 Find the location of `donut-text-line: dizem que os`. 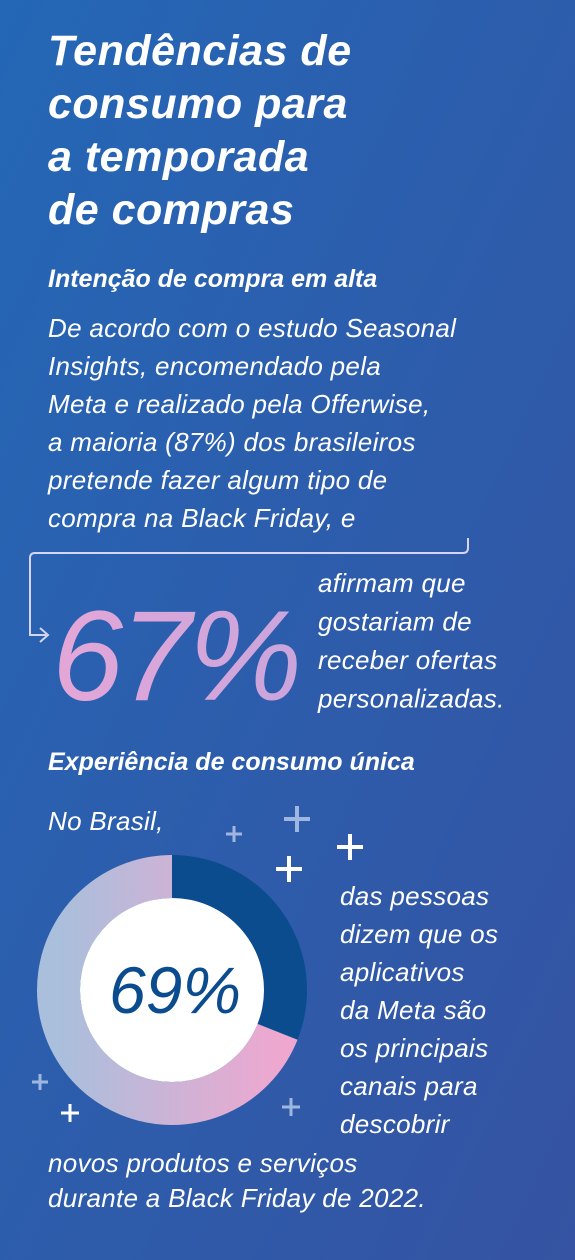

donut-text-line: dizem que os is located at coordinates (419, 934).